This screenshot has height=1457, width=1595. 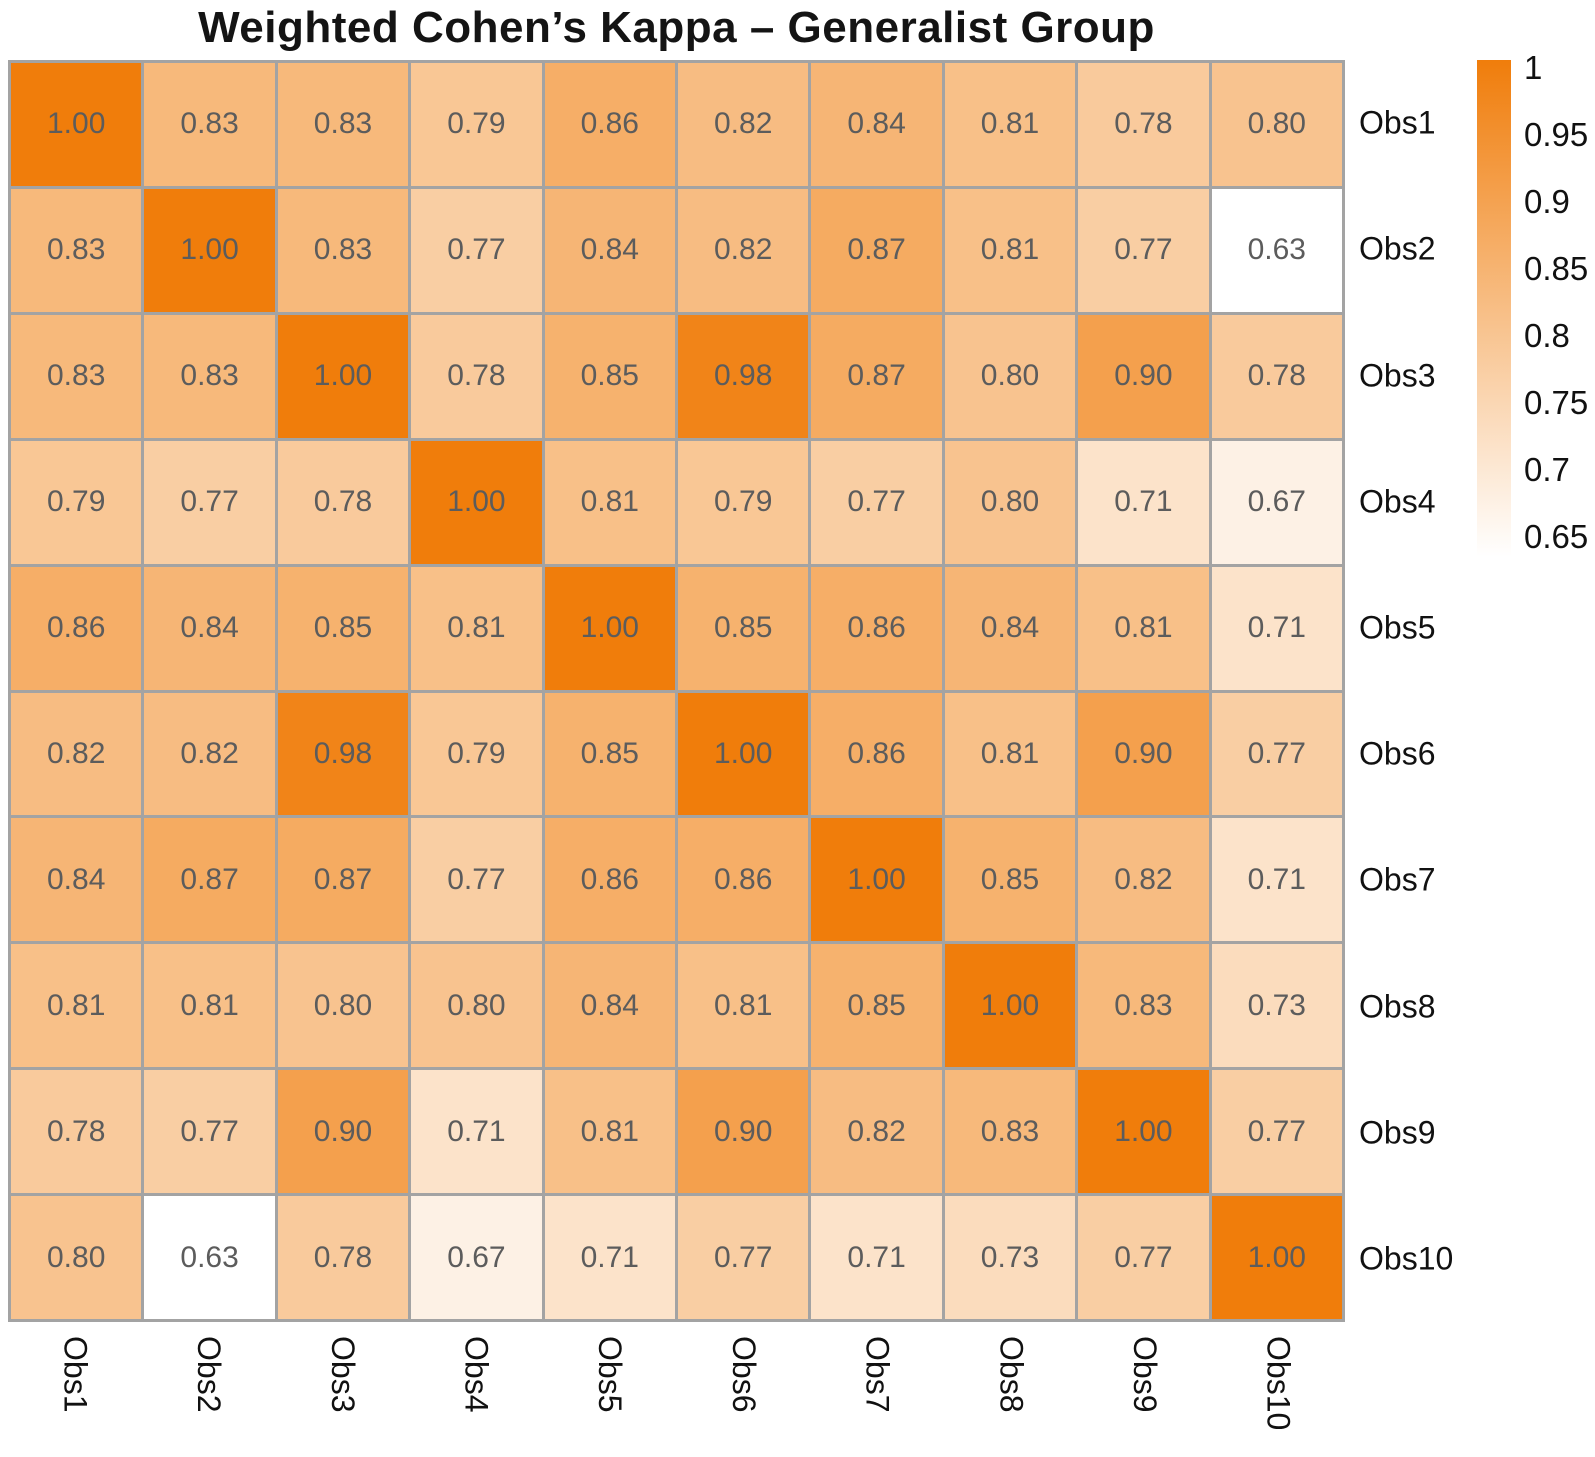 I want to click on y-axis-label: Obs1, so click(x=1397, y=122).